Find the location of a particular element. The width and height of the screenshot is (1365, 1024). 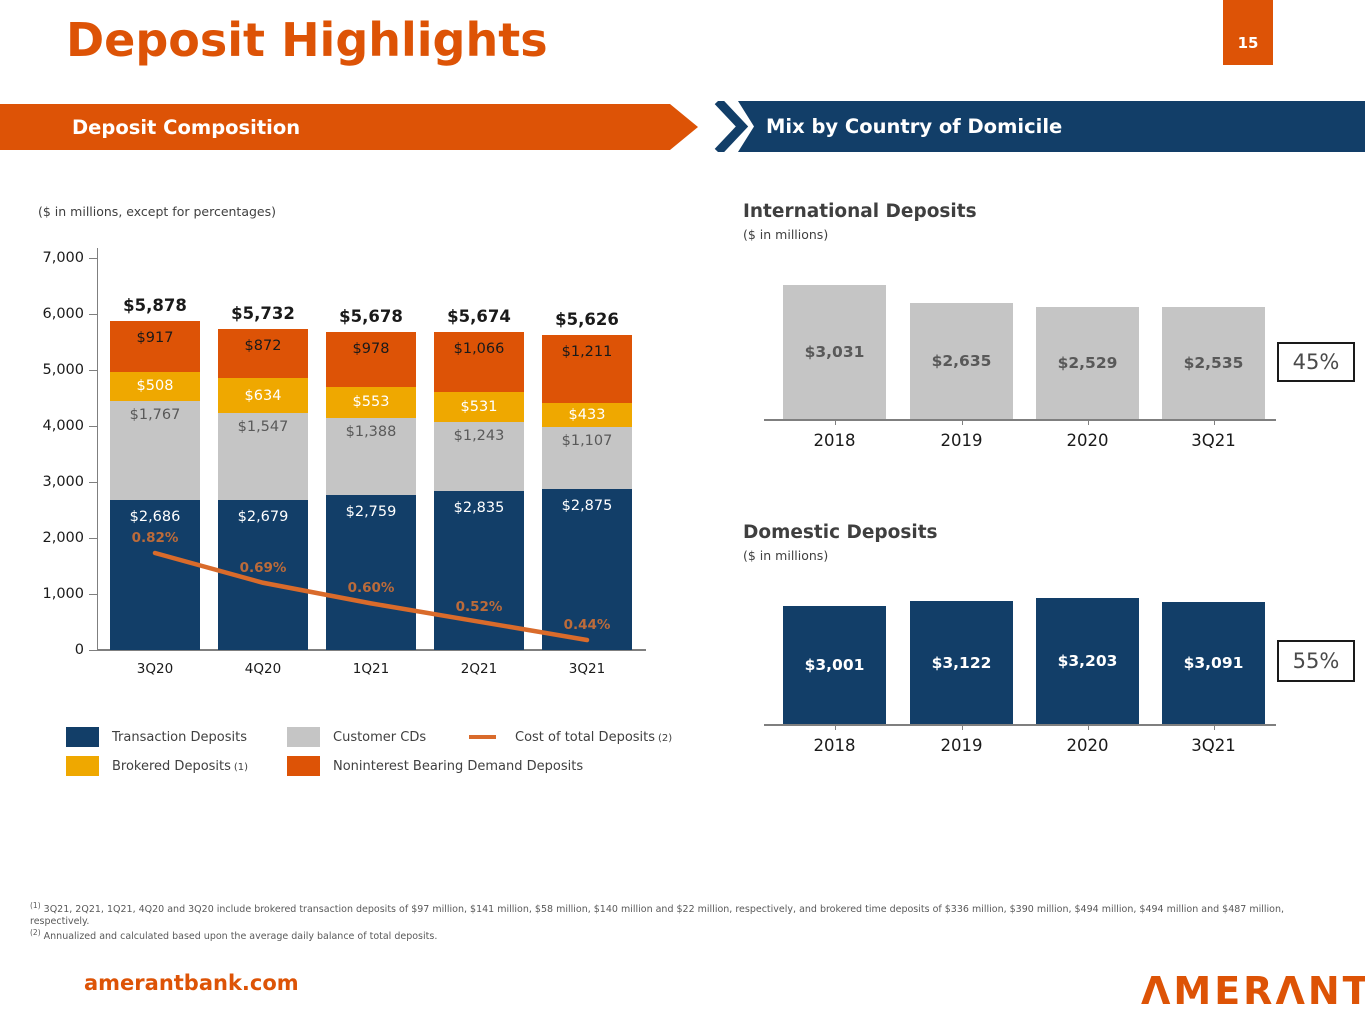

y-axis-tick-label: 7,000 is located at coordinates (63, 258).